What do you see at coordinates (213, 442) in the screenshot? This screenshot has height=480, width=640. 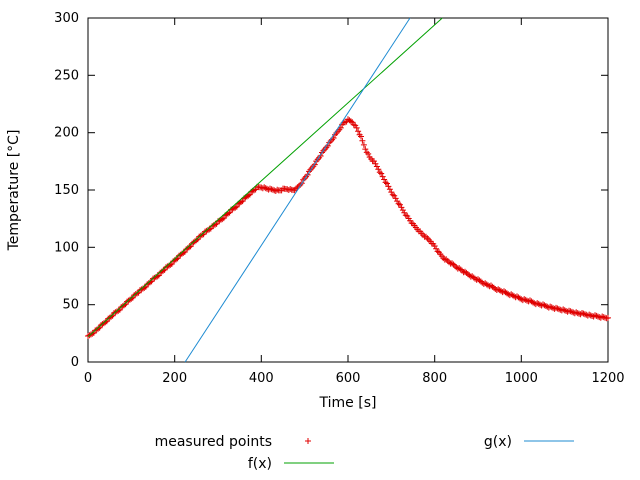 I see `legend-label-measured-points: measured points` at bounding box center [213, 442].